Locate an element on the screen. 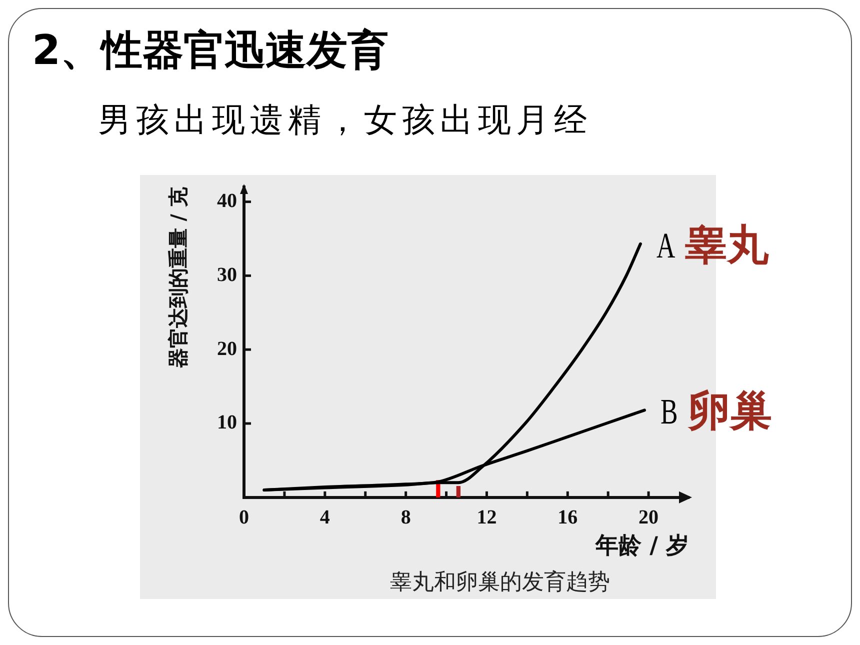  y-axis-title: 器官达到的重量 / 克 is located at coordinates (178, 277).